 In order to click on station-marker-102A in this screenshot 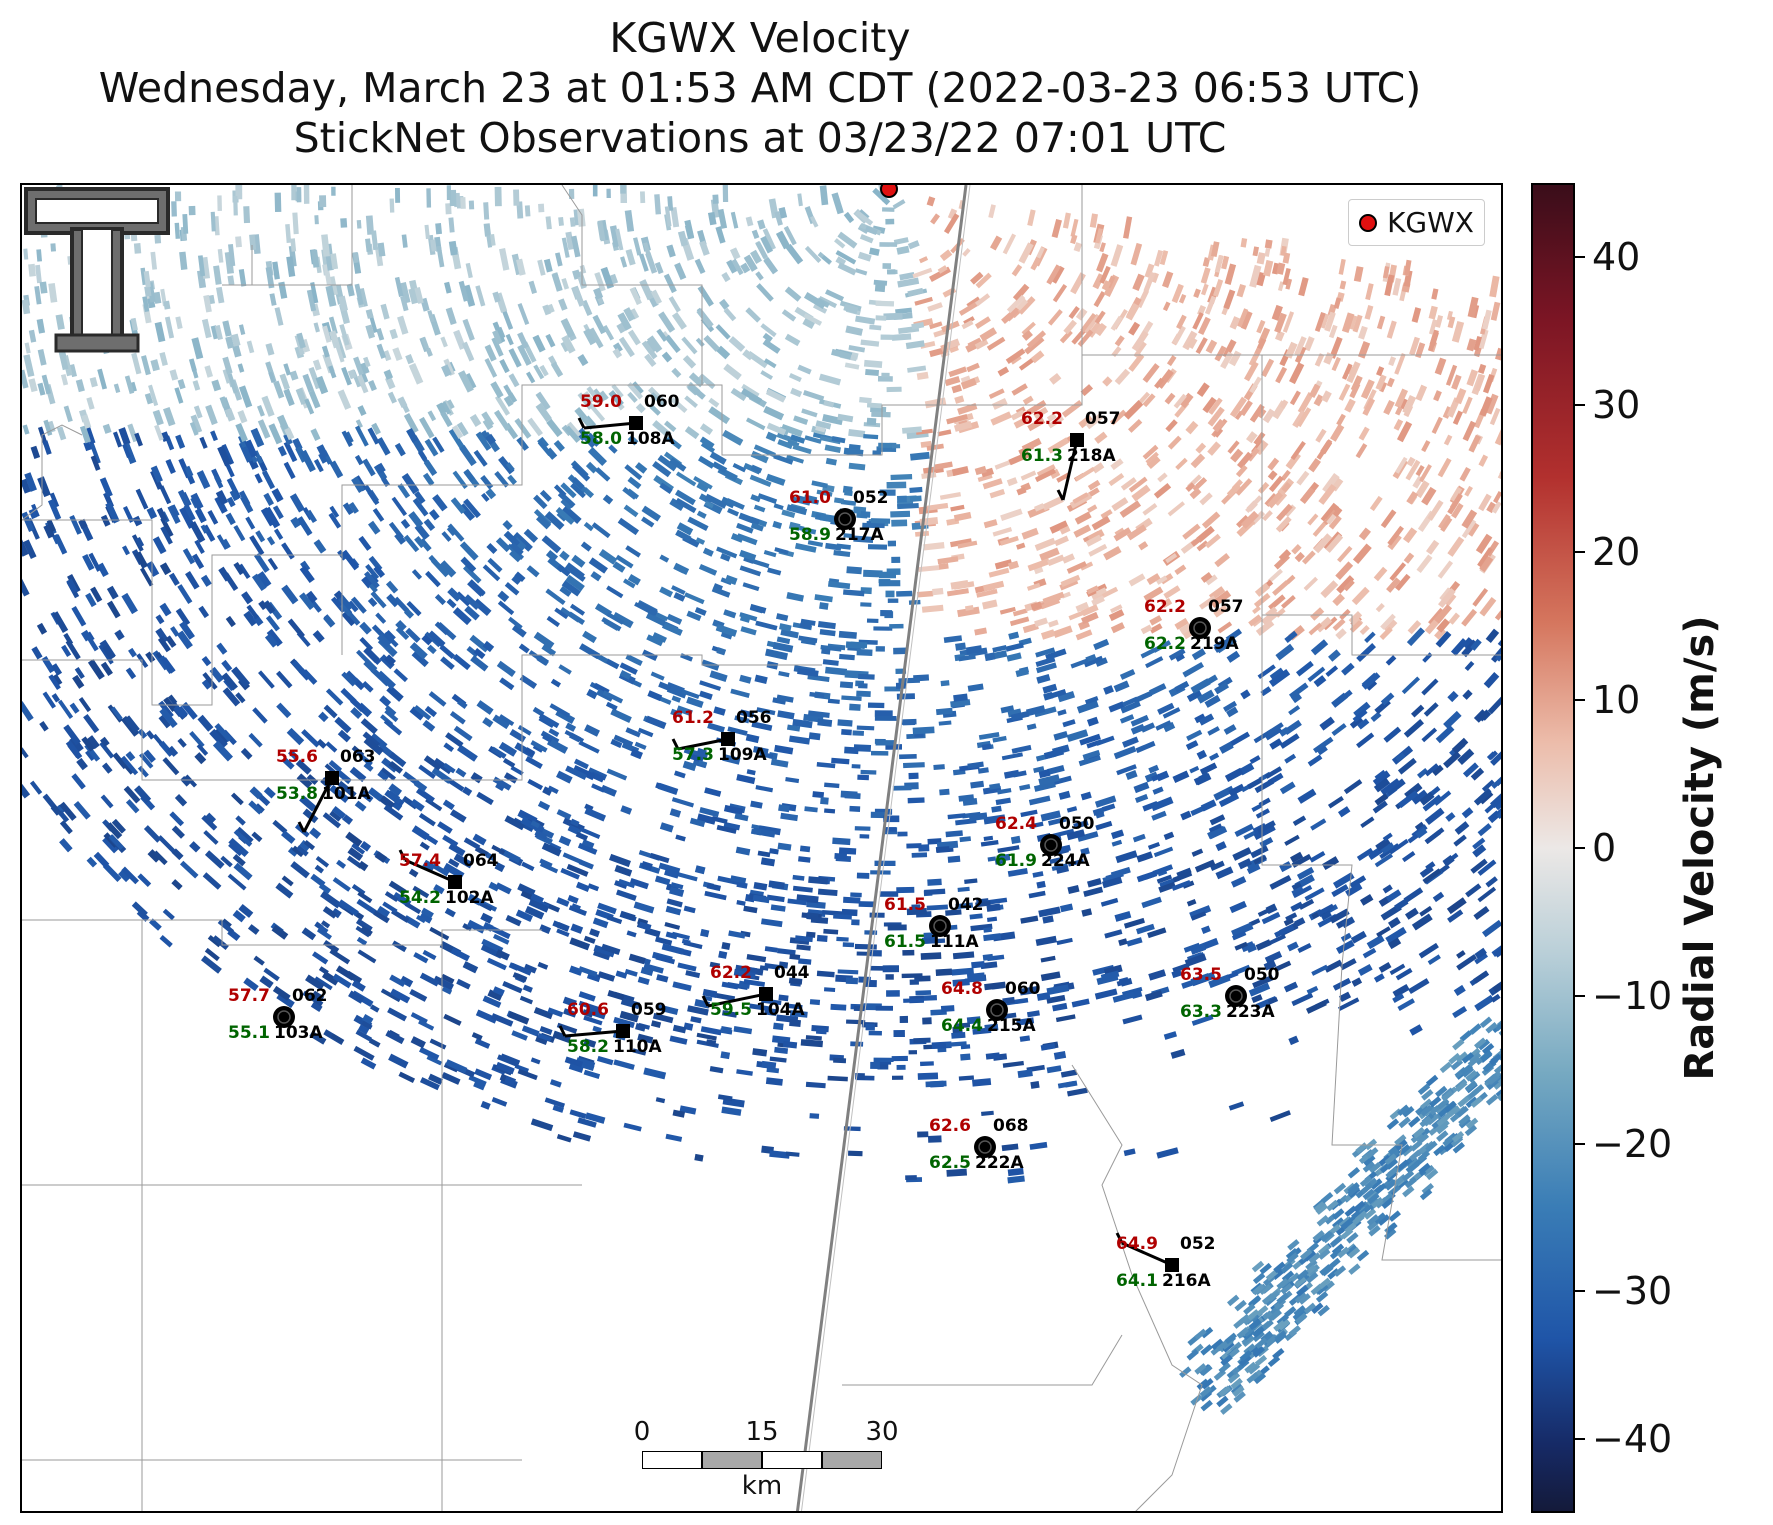, I will do `click(430, 869)`.